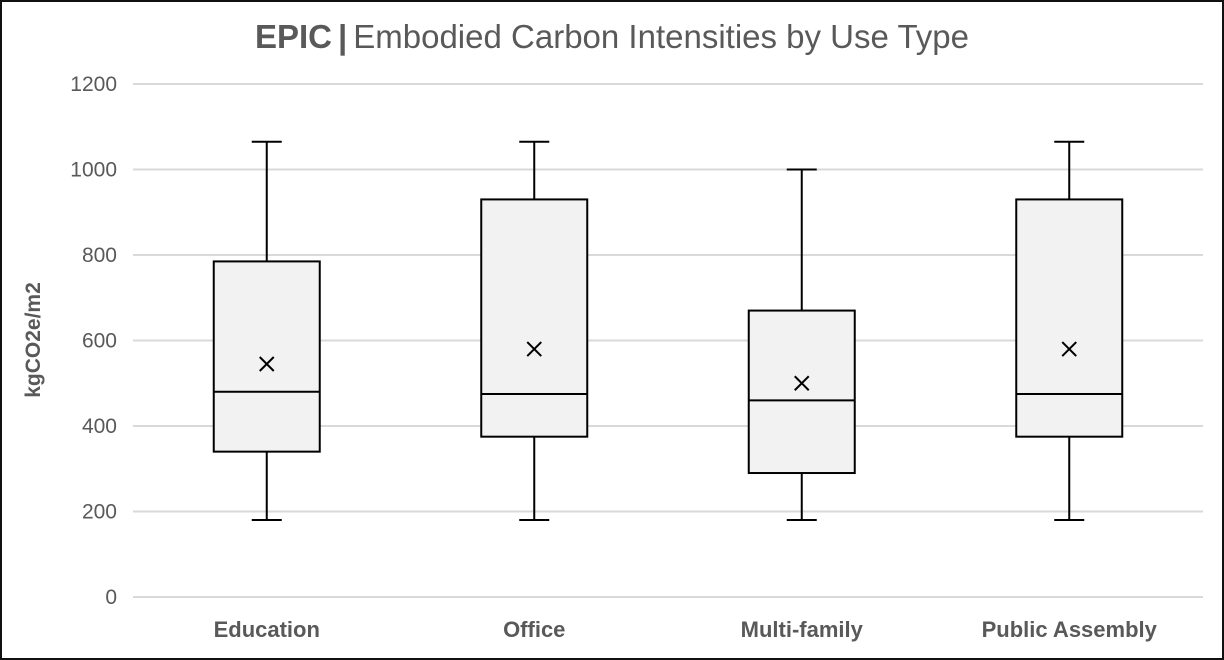 Image resolution: width=1224 pixels, height=660 pixels. What do you see at coordinates (99, 512) in the screenshot?
I see `y-tick-label: 200` at bounding box center [99, 512].